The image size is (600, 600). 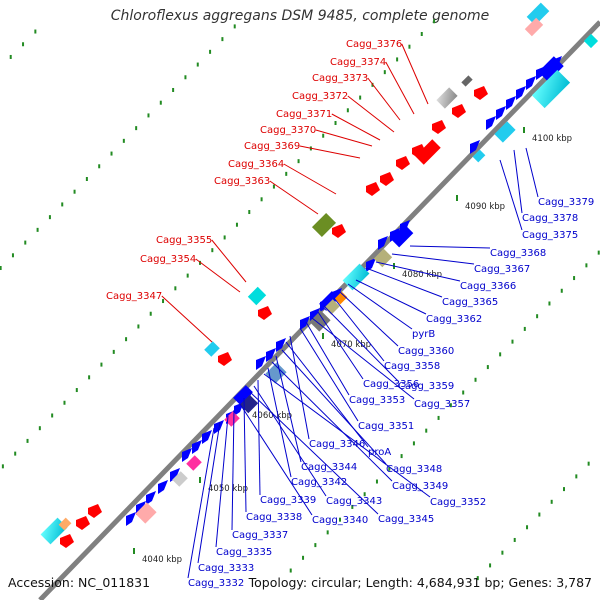 I want to click on tick-label: 4040 kbp, so click(x=162, y=560).